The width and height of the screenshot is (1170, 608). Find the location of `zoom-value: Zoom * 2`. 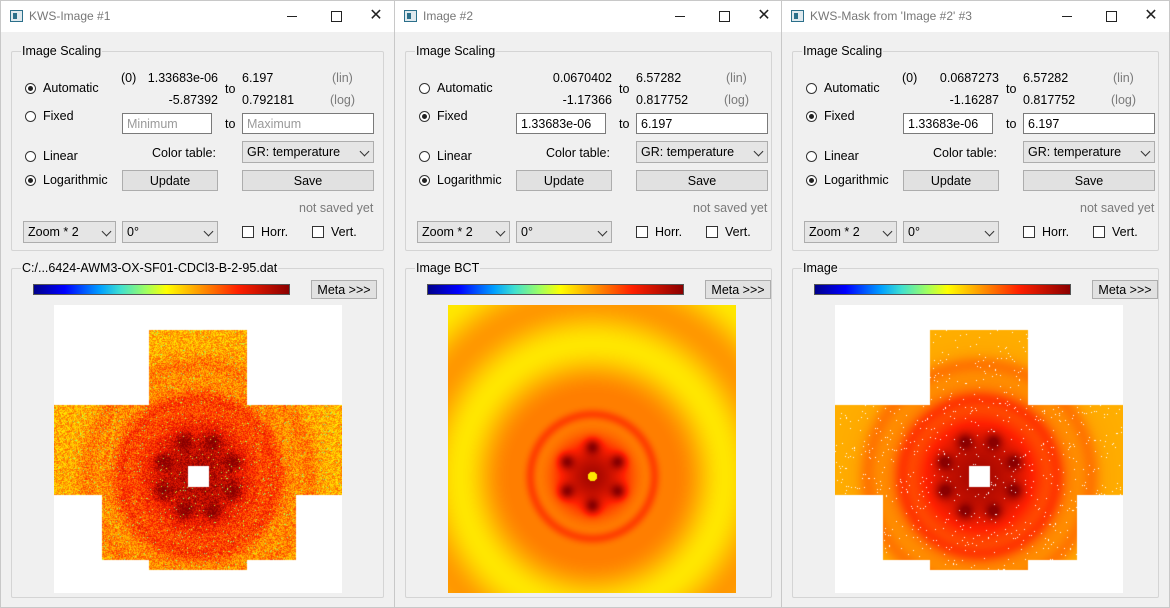

zoom-value: Zoom * 2 is located at coordinates (53, 232).